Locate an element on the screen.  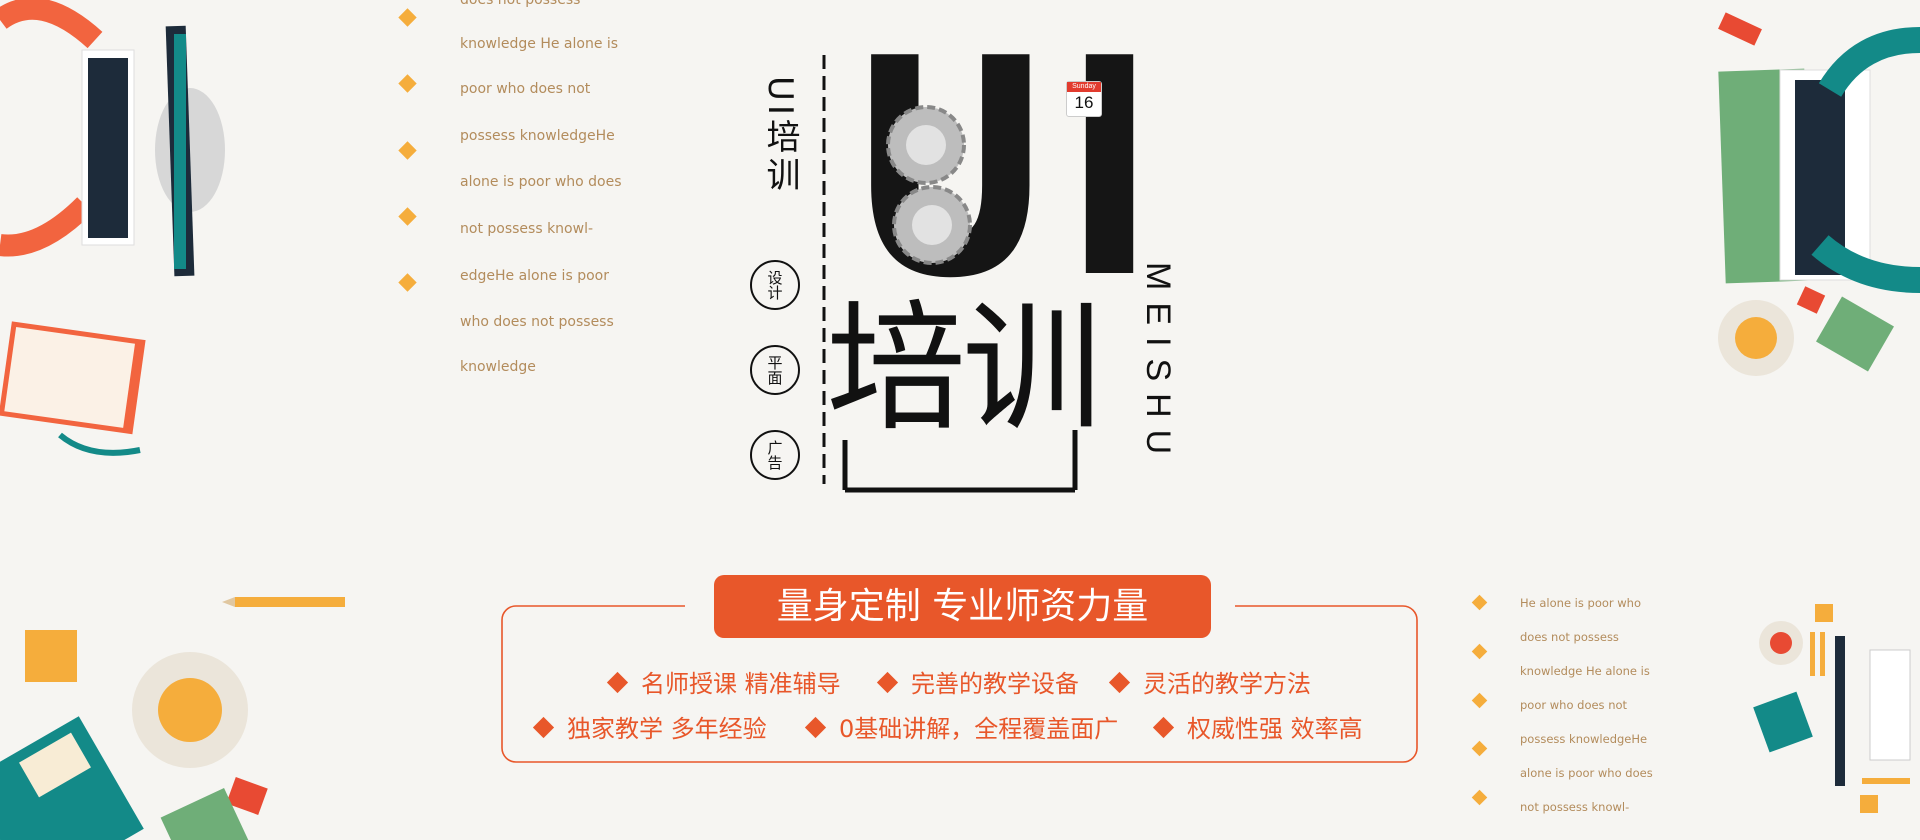
calendar-icon: Sunday 16 is located at coordinates (1084, 99).